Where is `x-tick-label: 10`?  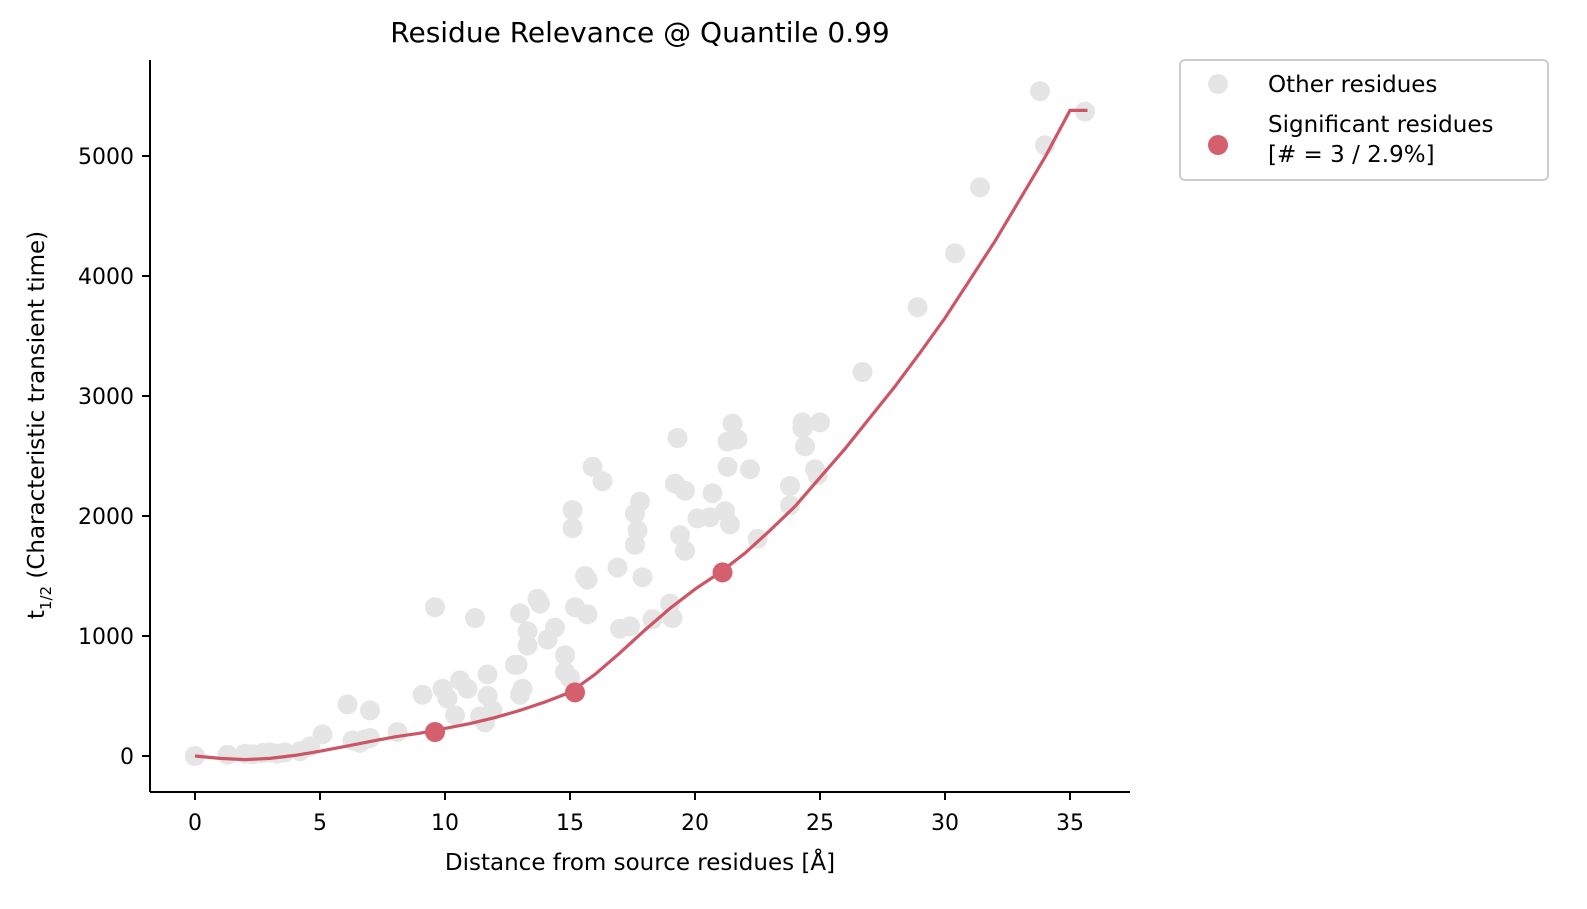
x-tick-label: 10 is located at coordinates (445, 823).